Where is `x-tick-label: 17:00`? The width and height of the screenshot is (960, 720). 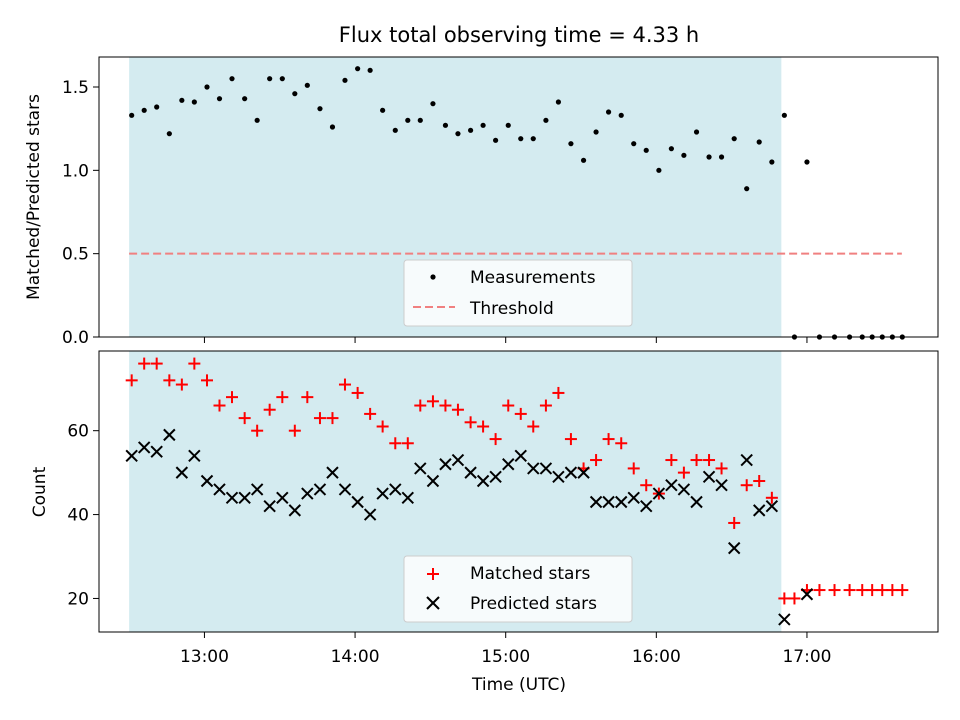
x-tick-label: 17:00 is located at coordinates (806, 657).